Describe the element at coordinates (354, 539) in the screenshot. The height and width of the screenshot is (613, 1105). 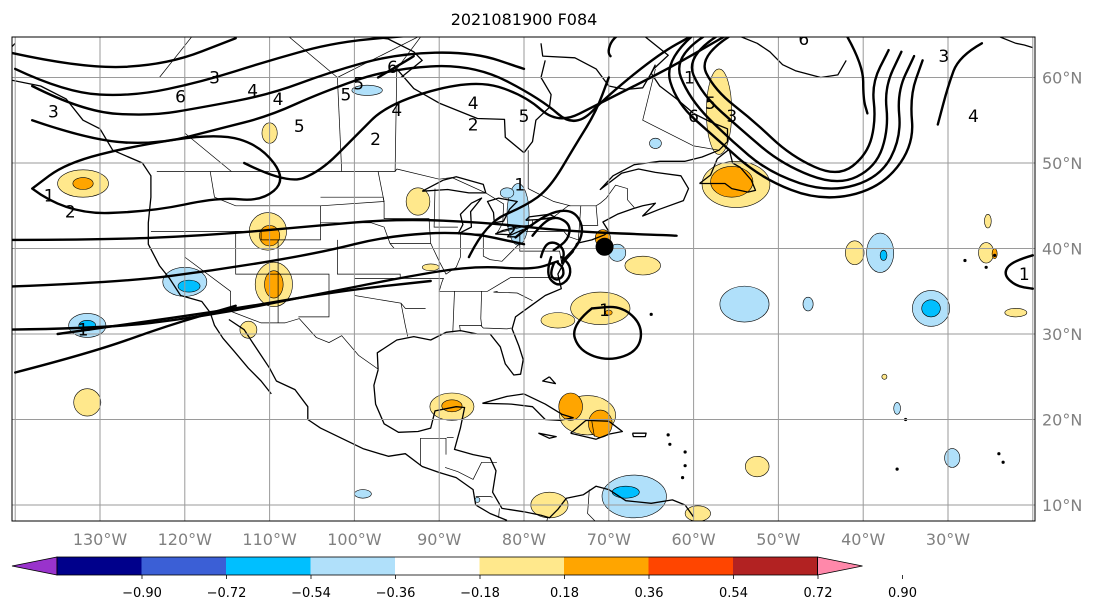
I see `lon-tick-label: 100°W` at that location.